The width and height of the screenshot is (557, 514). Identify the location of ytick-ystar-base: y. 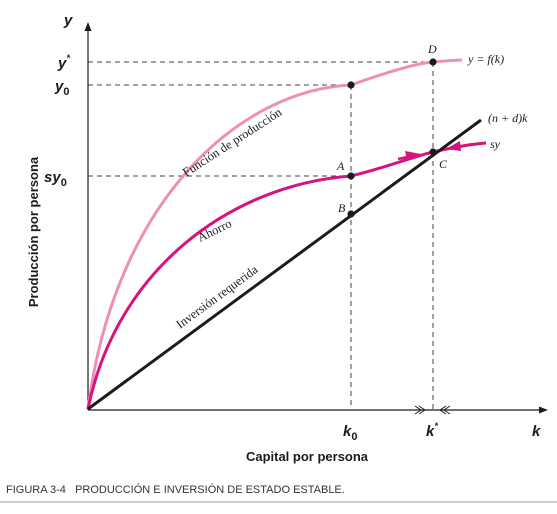
(62, 63).